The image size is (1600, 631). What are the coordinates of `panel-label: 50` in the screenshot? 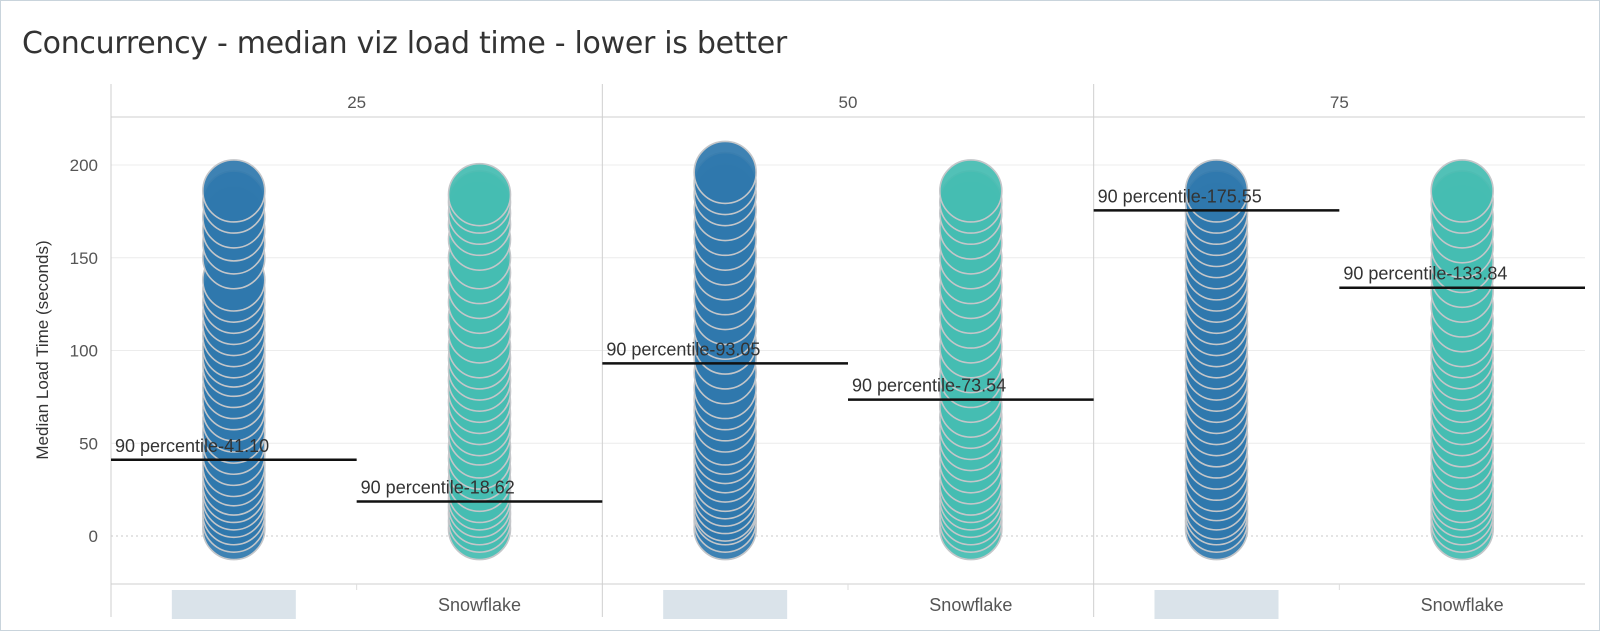 It's located at (848, 102).